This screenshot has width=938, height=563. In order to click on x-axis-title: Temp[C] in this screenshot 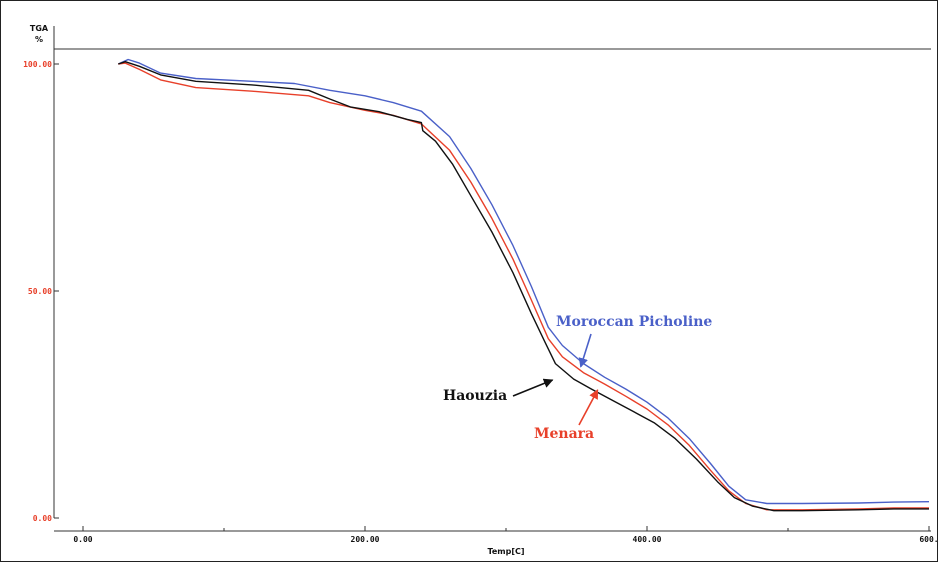, I will do `click(505, 551)`.